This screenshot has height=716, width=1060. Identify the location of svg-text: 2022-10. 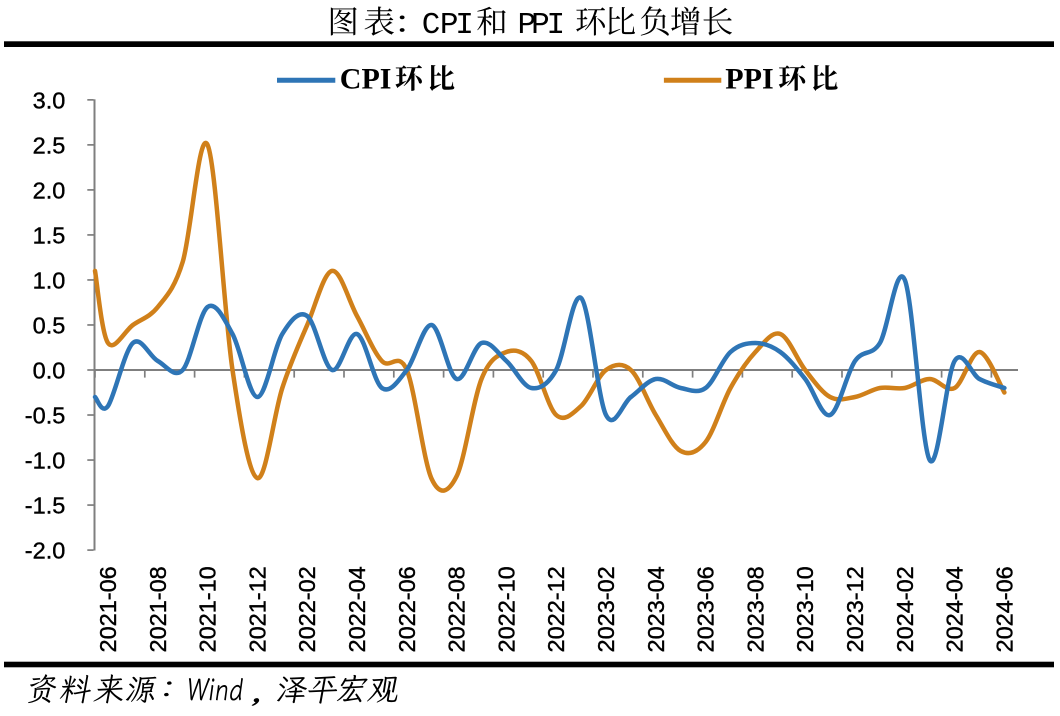
(506, 609).